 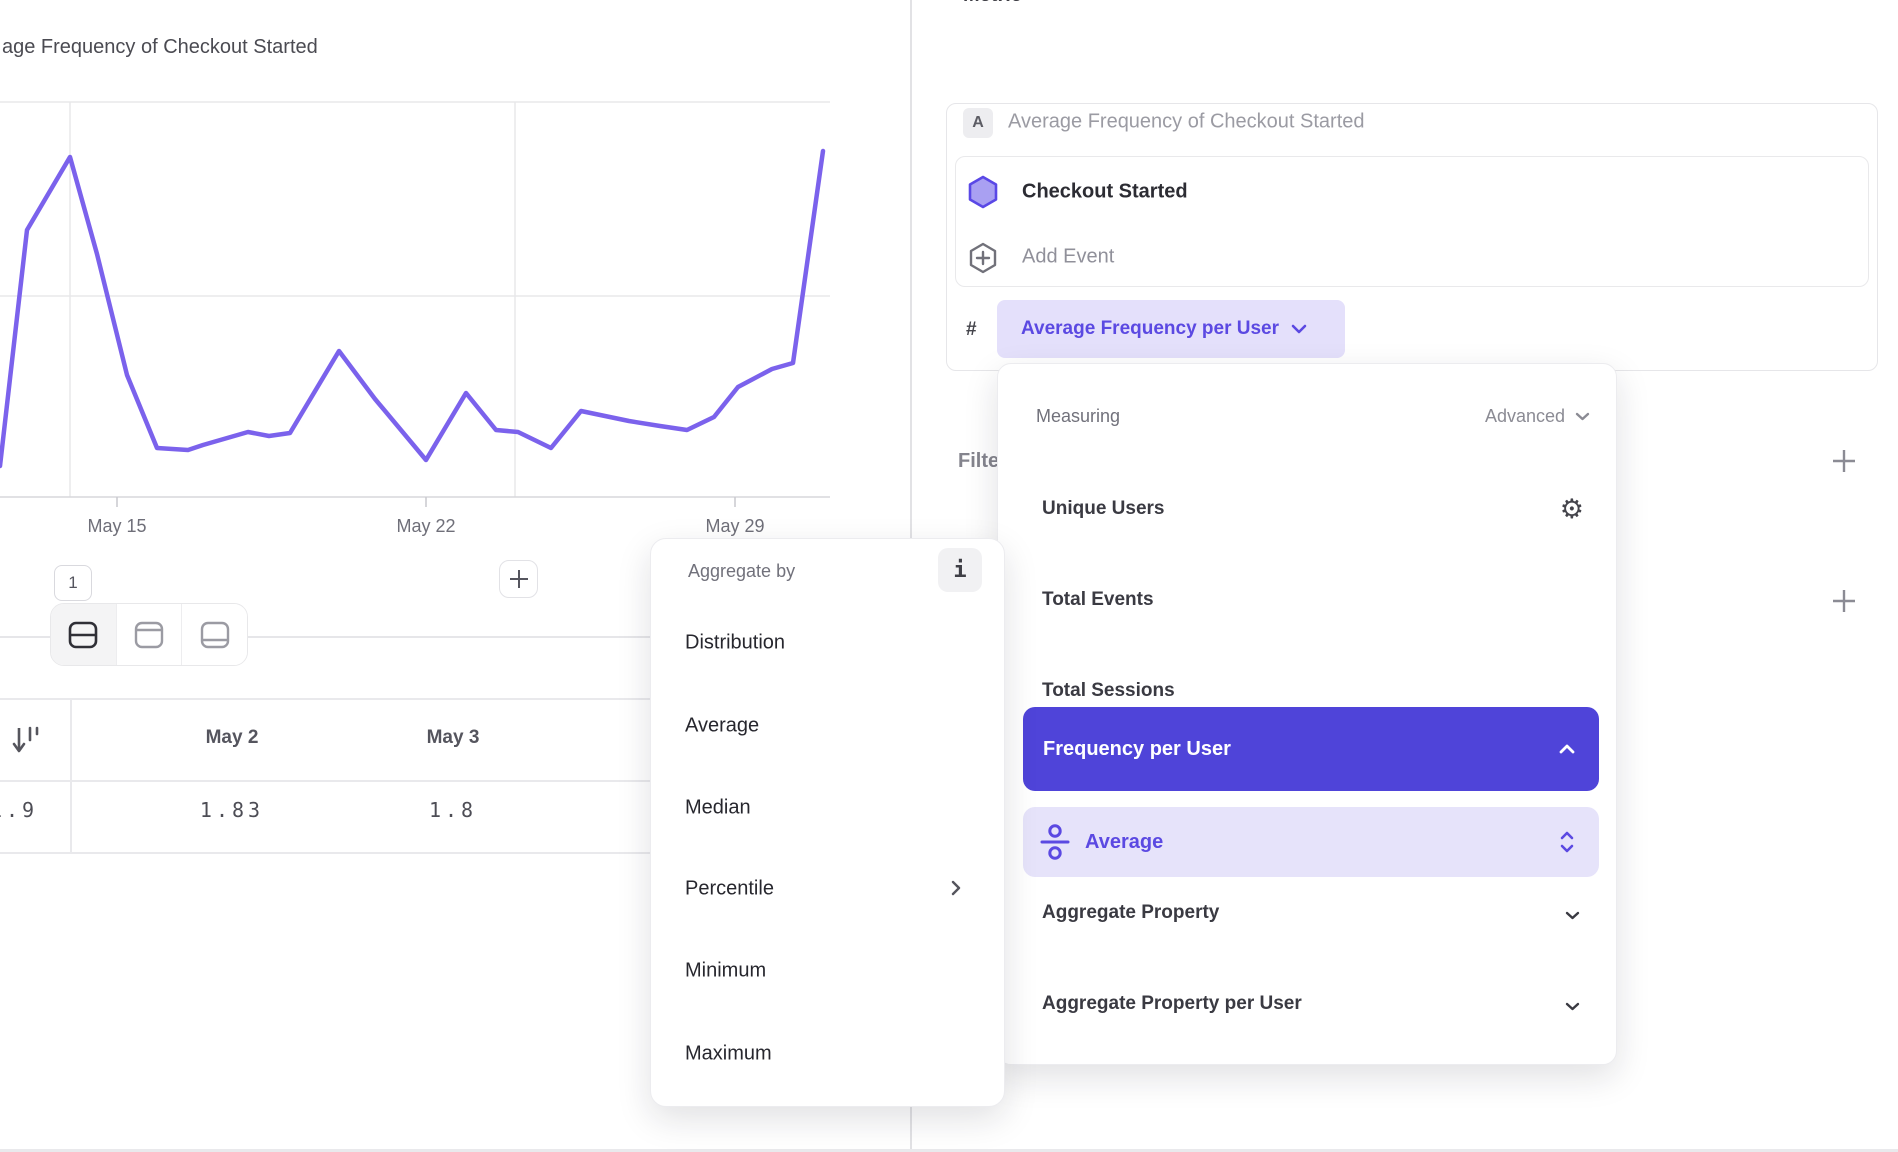 What do you see at coordinates (1103, 508) in the screenshot?
I see `menu-item-unique-users: Unique Users` at bounding box center [1103, 508].